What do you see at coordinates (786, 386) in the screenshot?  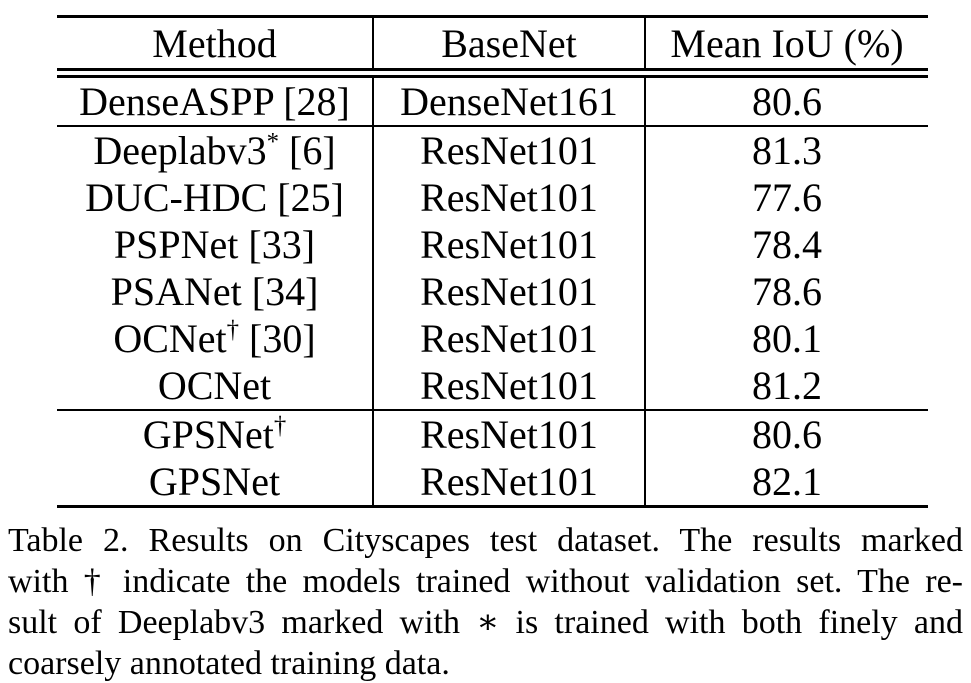 I see `iou-cell: 81.2` at bounding box center [786, 386].